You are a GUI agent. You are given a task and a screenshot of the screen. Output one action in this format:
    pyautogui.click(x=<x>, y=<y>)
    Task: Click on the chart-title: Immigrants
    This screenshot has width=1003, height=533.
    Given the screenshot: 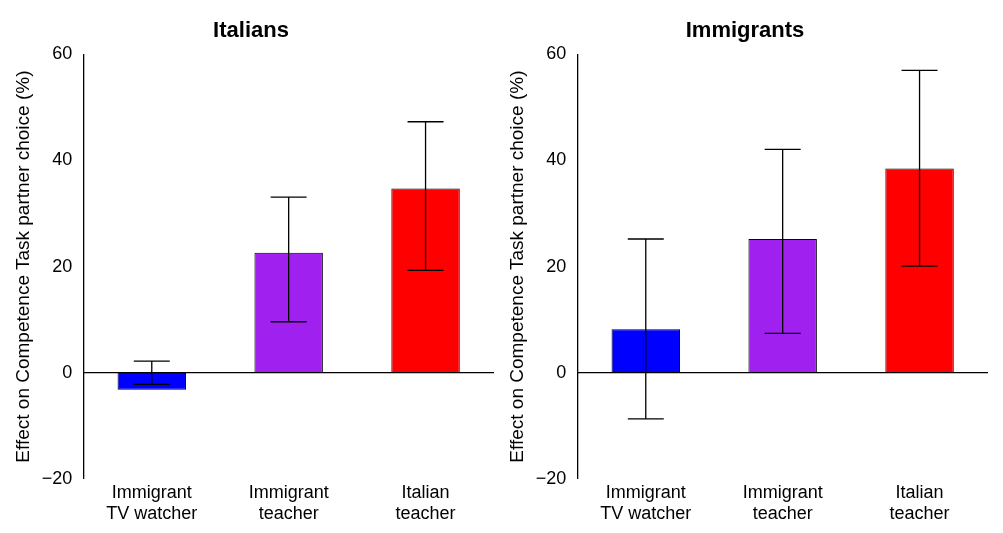 What is the action you would take?
    pyautogui.click(x=745, y=30)
    